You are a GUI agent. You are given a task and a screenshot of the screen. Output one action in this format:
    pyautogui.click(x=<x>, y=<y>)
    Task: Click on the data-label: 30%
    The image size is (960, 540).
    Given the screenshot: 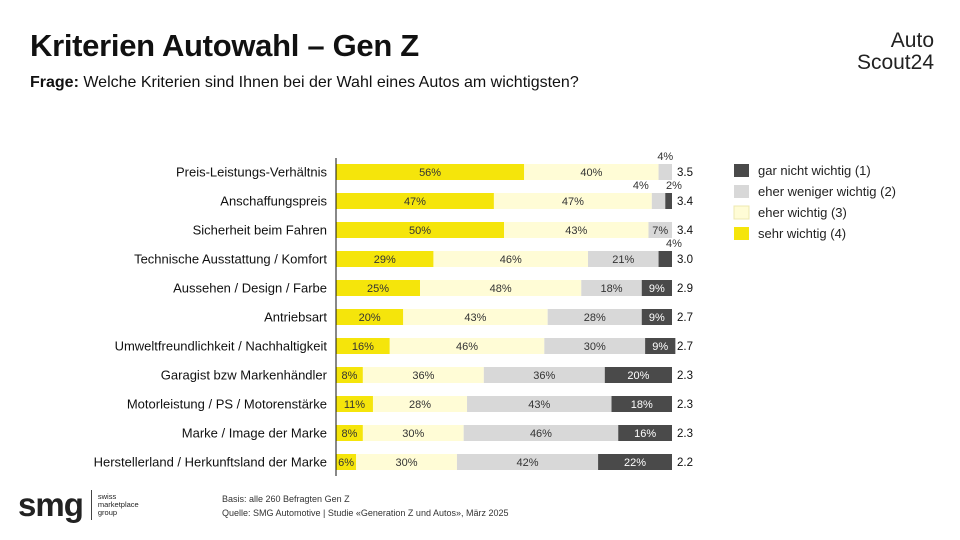 What is the action you would take?
    pyautogui.click(x=407, y=463)
    